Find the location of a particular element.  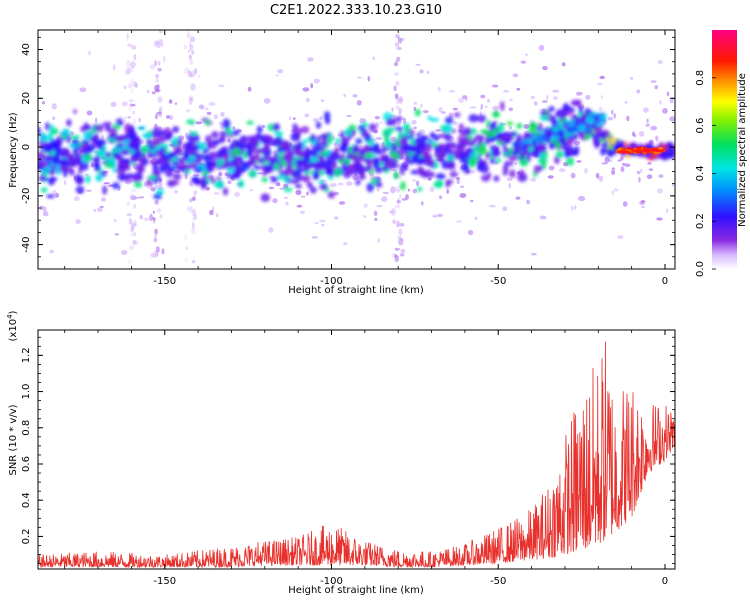

colorbar-tick-label: 0.0 is located at coordinates (700, 269).